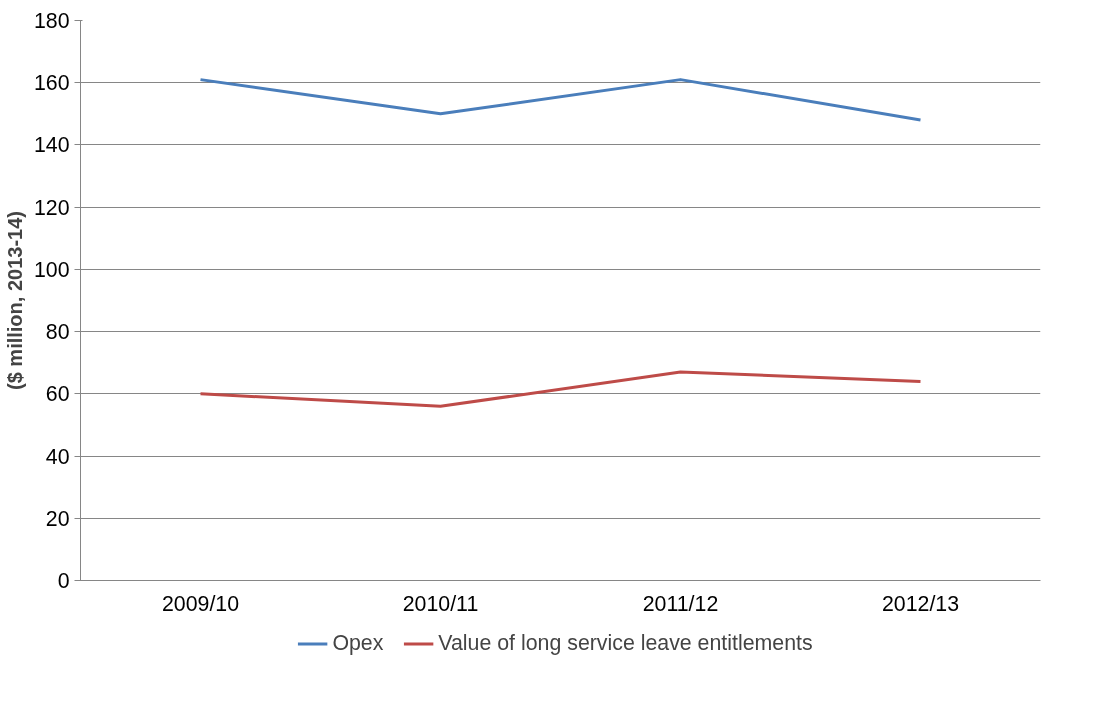 Image resolution: width=1102 pixels, height=724 pixels. Describe the element at coordinates (57, 518) in the screenshot. I see `y-tick-label: 20` at that location.